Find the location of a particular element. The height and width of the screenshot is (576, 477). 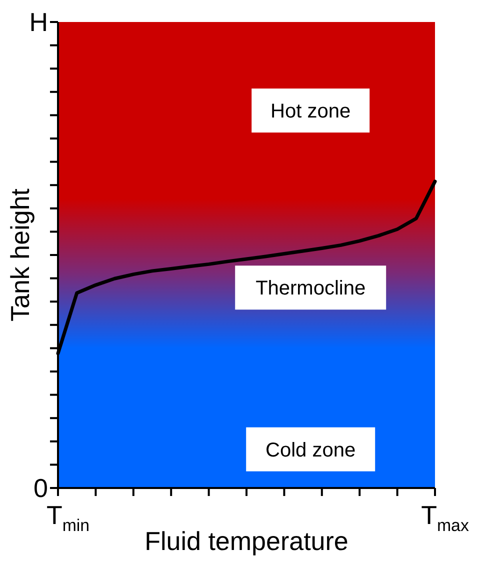

text: H is located at coordinates (38, 22).